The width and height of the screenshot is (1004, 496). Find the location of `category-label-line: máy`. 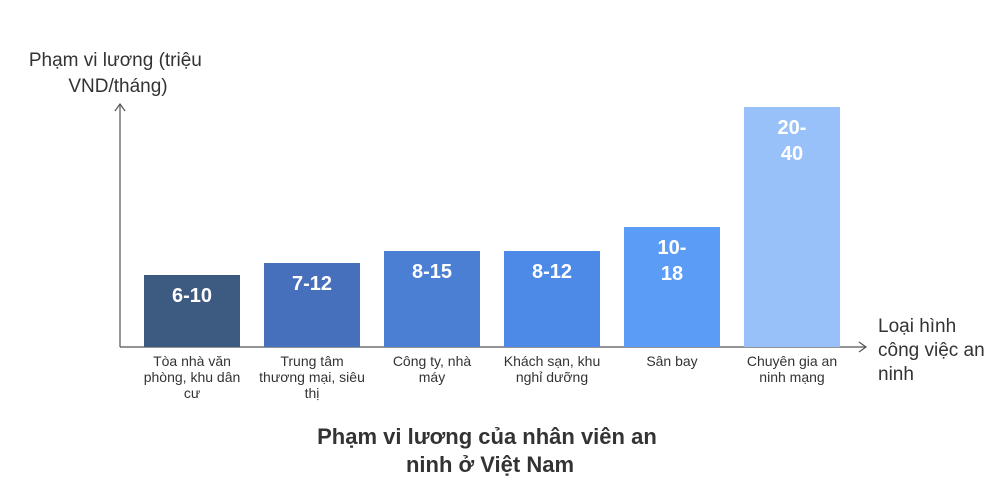

category-label-line: máy is located at coordinates (432, 377).